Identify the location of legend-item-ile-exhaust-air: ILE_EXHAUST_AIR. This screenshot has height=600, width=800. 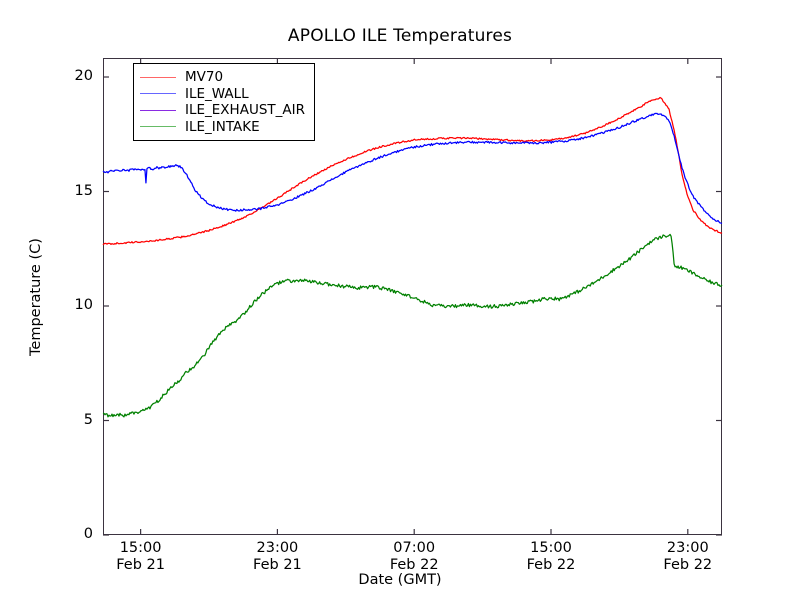
(222, 110).